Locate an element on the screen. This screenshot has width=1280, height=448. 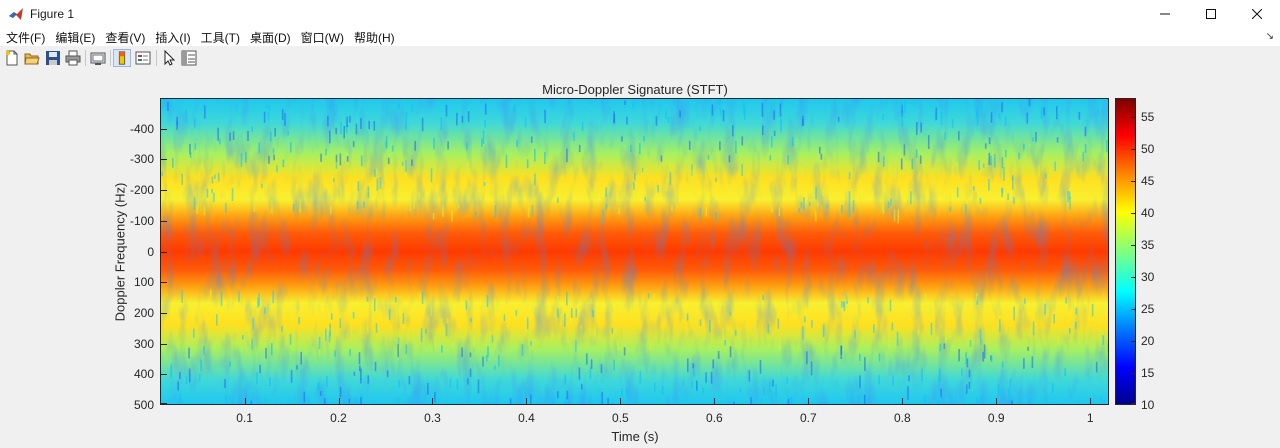
maximize-button is located at coordinates (1211, 14).